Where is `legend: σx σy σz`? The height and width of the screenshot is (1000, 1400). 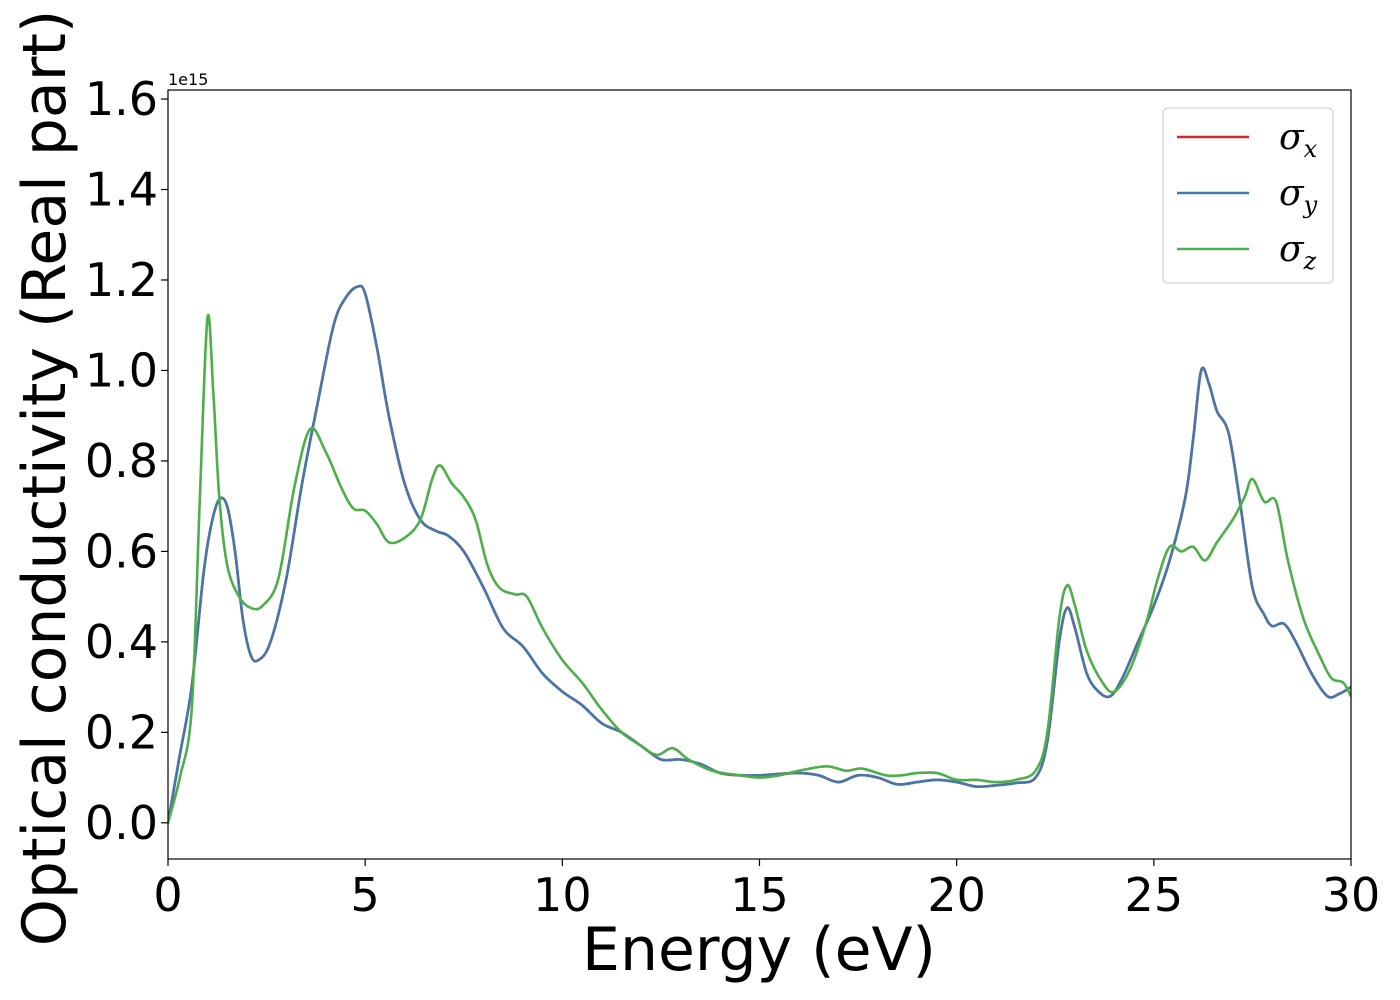 legend: σx σy σz is located at coordinates (1248, 195).